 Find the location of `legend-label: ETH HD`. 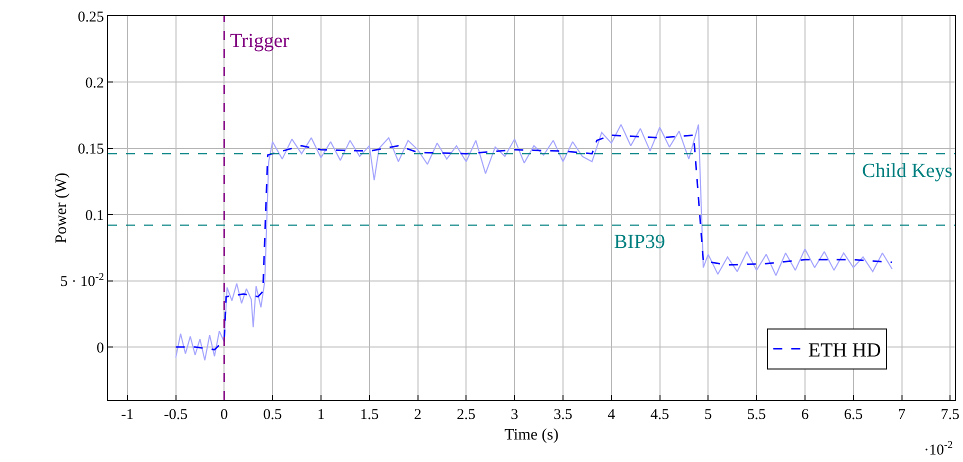

legend-label: ETH HD is located at coordinates (845, 351).